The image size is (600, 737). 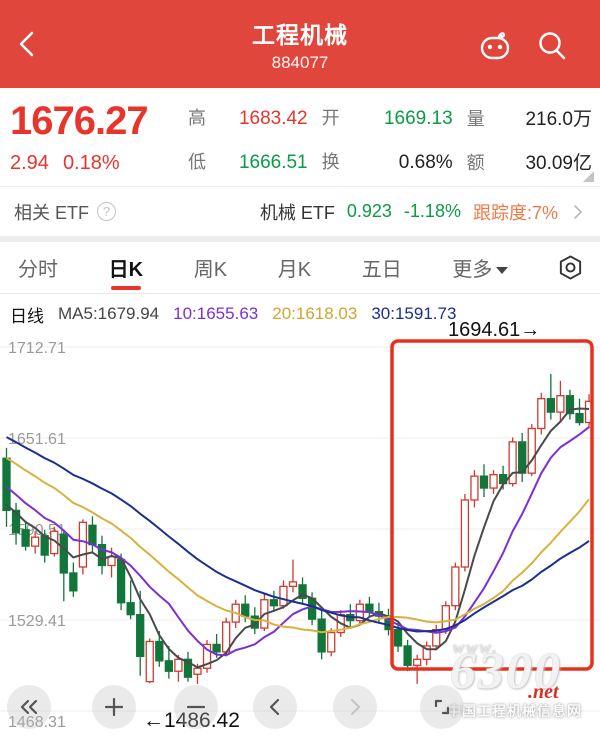 What do you see at coordinates (570, 267) in the screenshot?
I see `chart-settings-icon` at bounding box center [570, 267].